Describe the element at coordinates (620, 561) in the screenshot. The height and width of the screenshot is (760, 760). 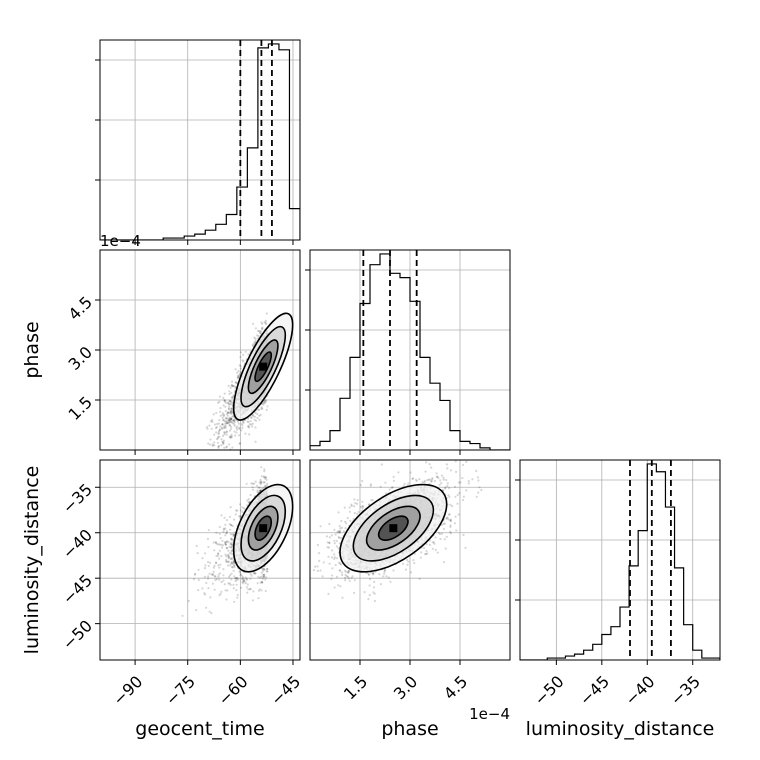
I see `histogram-luminosity_distance` at that location.